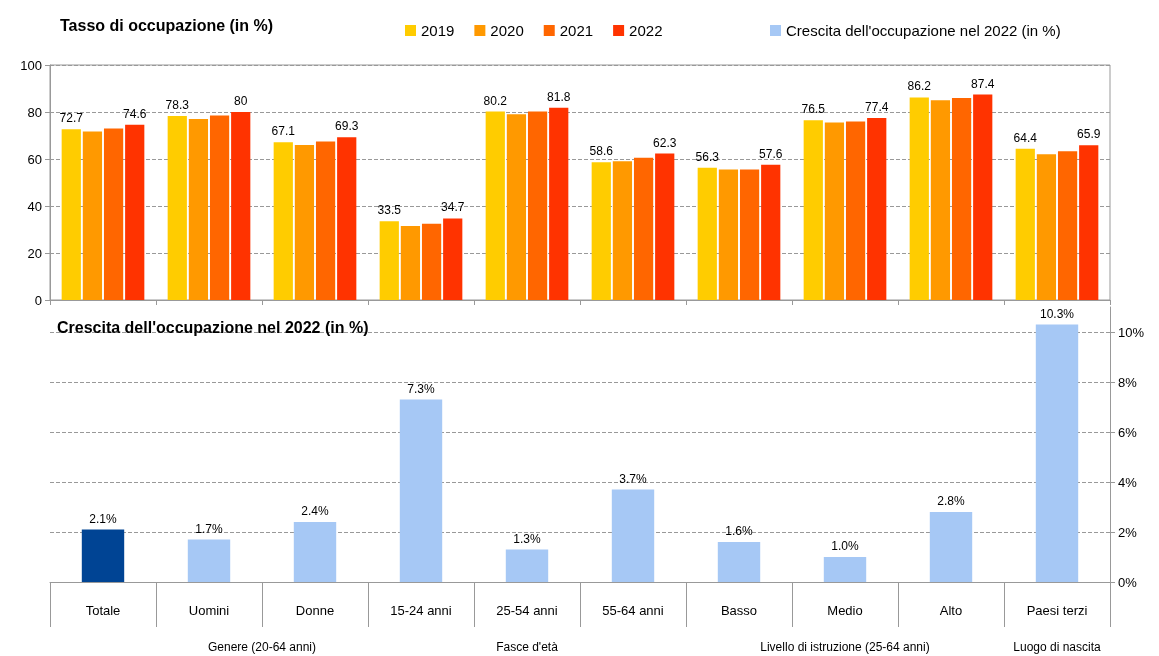 The height and width of the screenshot is (656, 1159). What do you see at coordinates (707, 156) in the screenshot?
I see `data-label: 56.3` at bounding box center [707, 156].